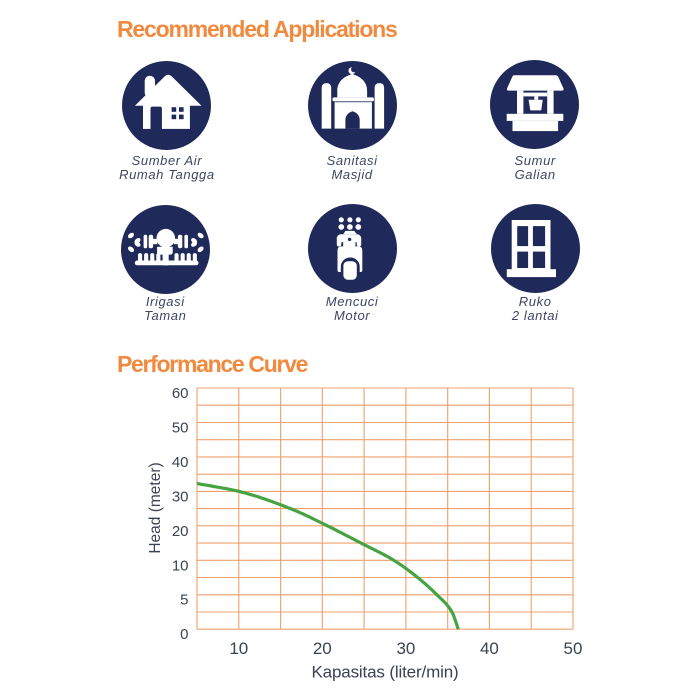 The image size is (700, 700). I want to click on svg-text: 5, so click(184, 600).